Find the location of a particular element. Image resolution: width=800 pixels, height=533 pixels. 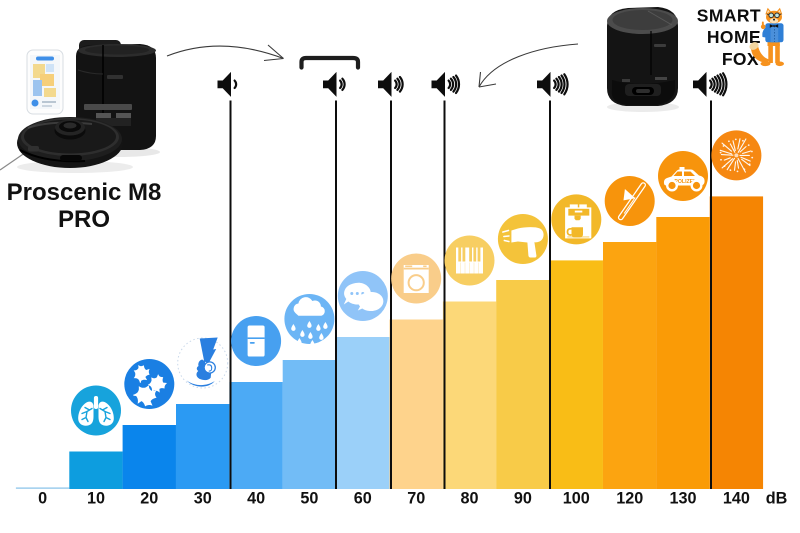

svg-text: POLIZEI is located at coordinates (684, 182).